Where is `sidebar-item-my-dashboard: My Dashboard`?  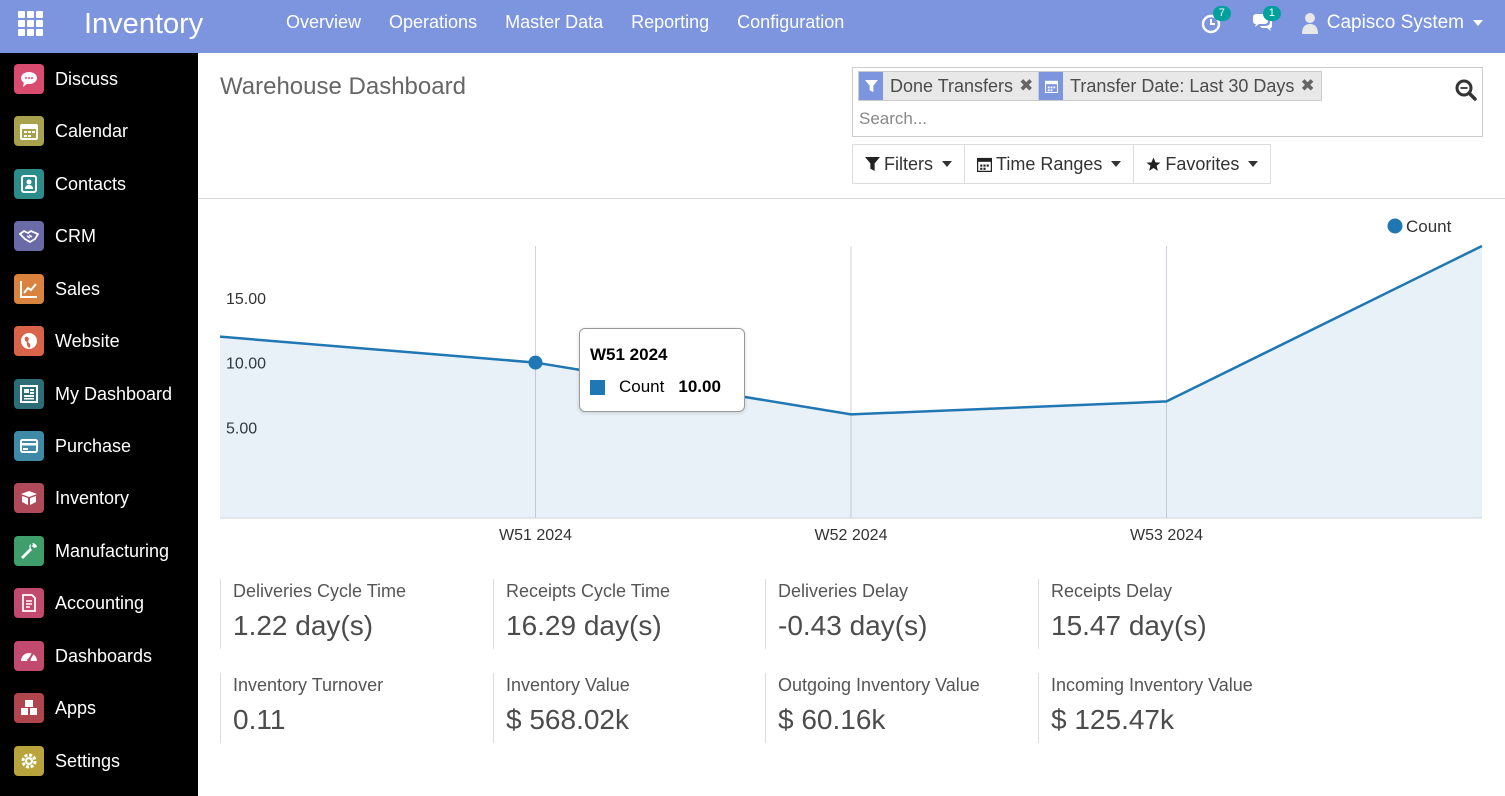 sidebar-item-my-dashboard: My Dashboard is located at coordinates (99, 394).